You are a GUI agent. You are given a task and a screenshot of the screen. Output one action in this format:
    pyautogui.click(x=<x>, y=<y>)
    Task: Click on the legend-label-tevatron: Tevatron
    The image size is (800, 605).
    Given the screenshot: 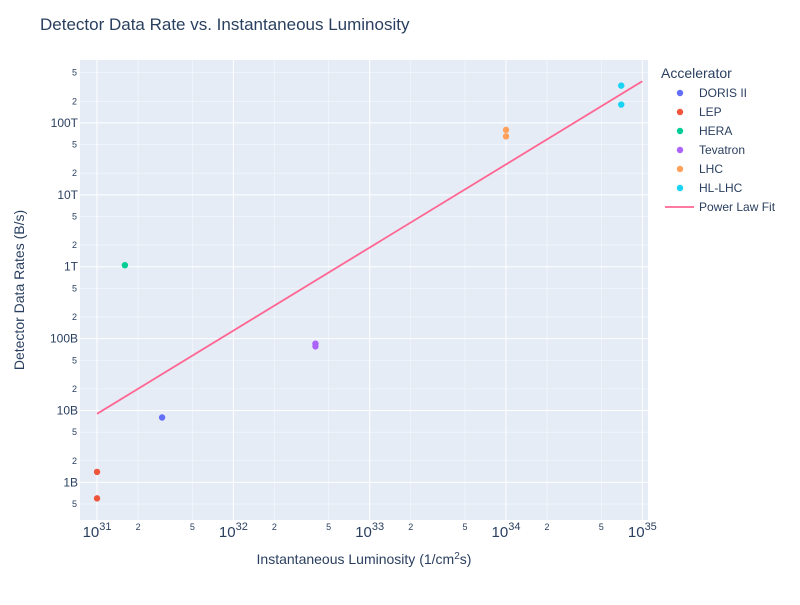 What is the action you would take?
    pyautogui.click(x=722, y=150)
    